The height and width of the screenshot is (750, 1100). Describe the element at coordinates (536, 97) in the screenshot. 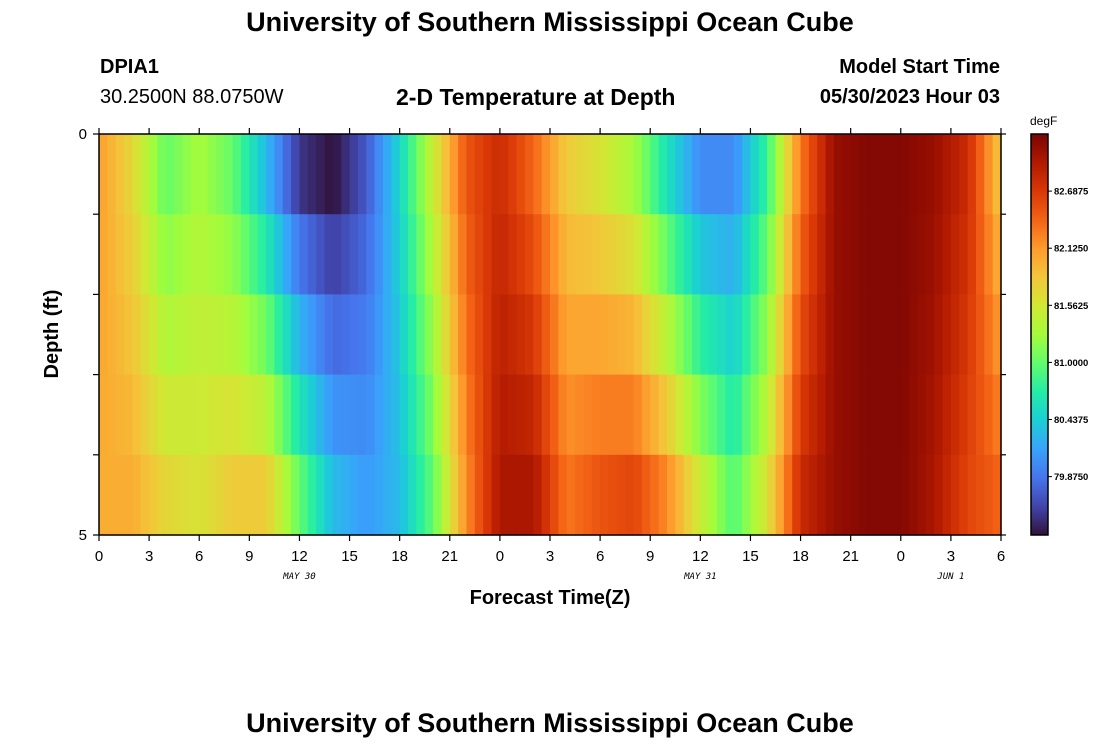

I see `chart-title: 2-D Temperature at Depth` at that location.